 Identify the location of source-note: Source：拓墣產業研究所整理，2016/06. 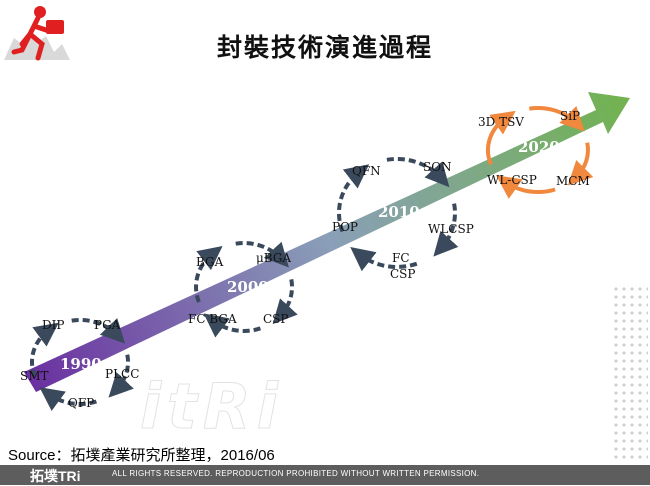
(141, 455).